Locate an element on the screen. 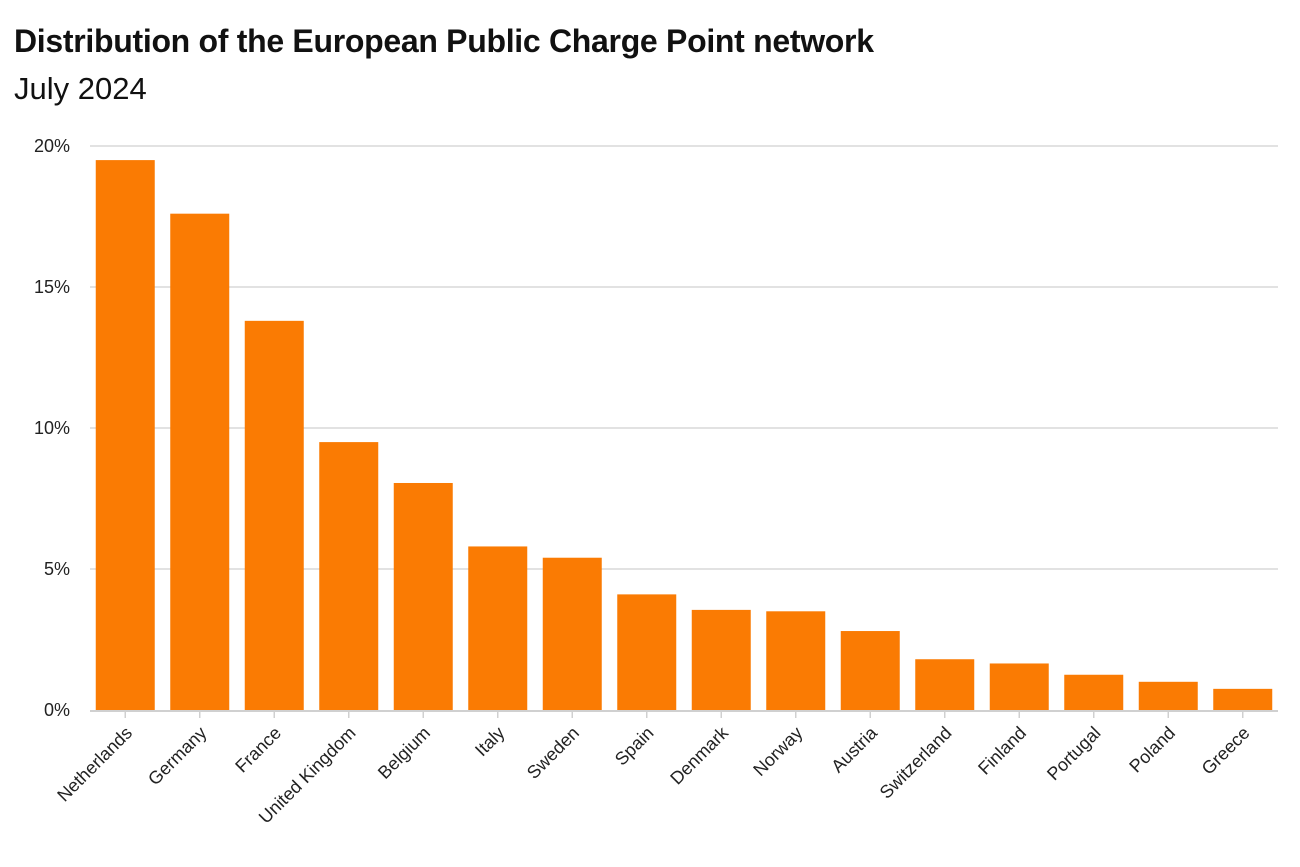  x-tick-label: Germany is located at coordinates (177, 756).